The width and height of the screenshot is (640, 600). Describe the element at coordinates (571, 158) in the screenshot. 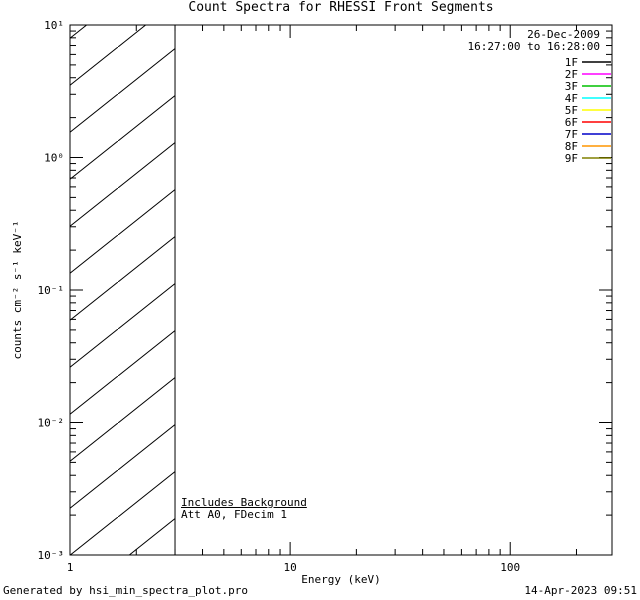

I see `legend-label: 9F` at that location.